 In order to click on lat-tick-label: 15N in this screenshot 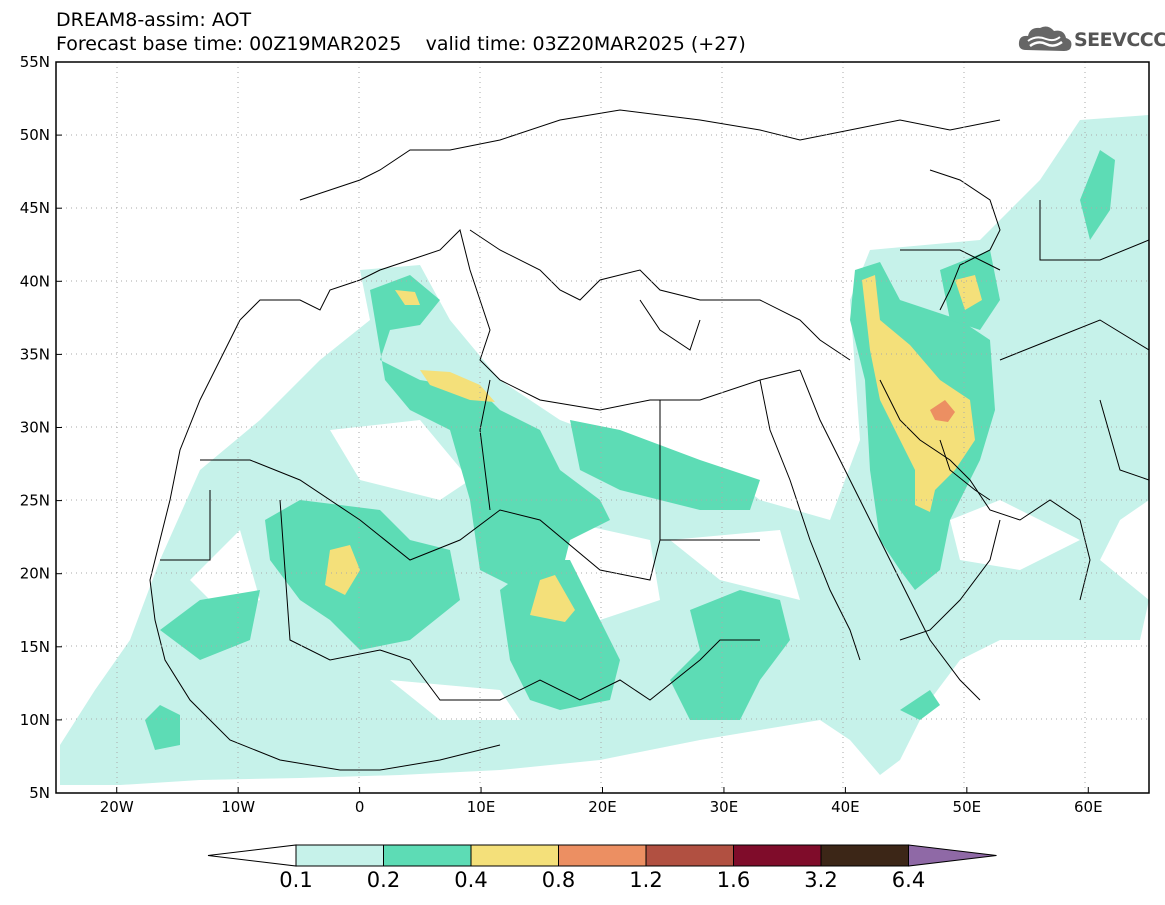, I will do `click(35, 647)`.